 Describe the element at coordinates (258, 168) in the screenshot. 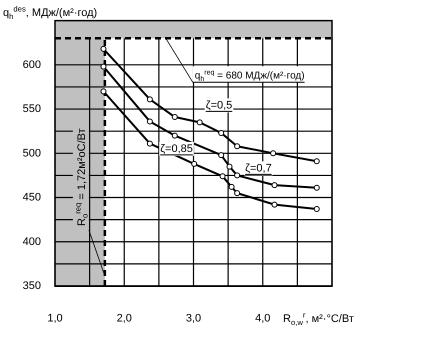

I see `series-label: ζ=0,7` at that location.